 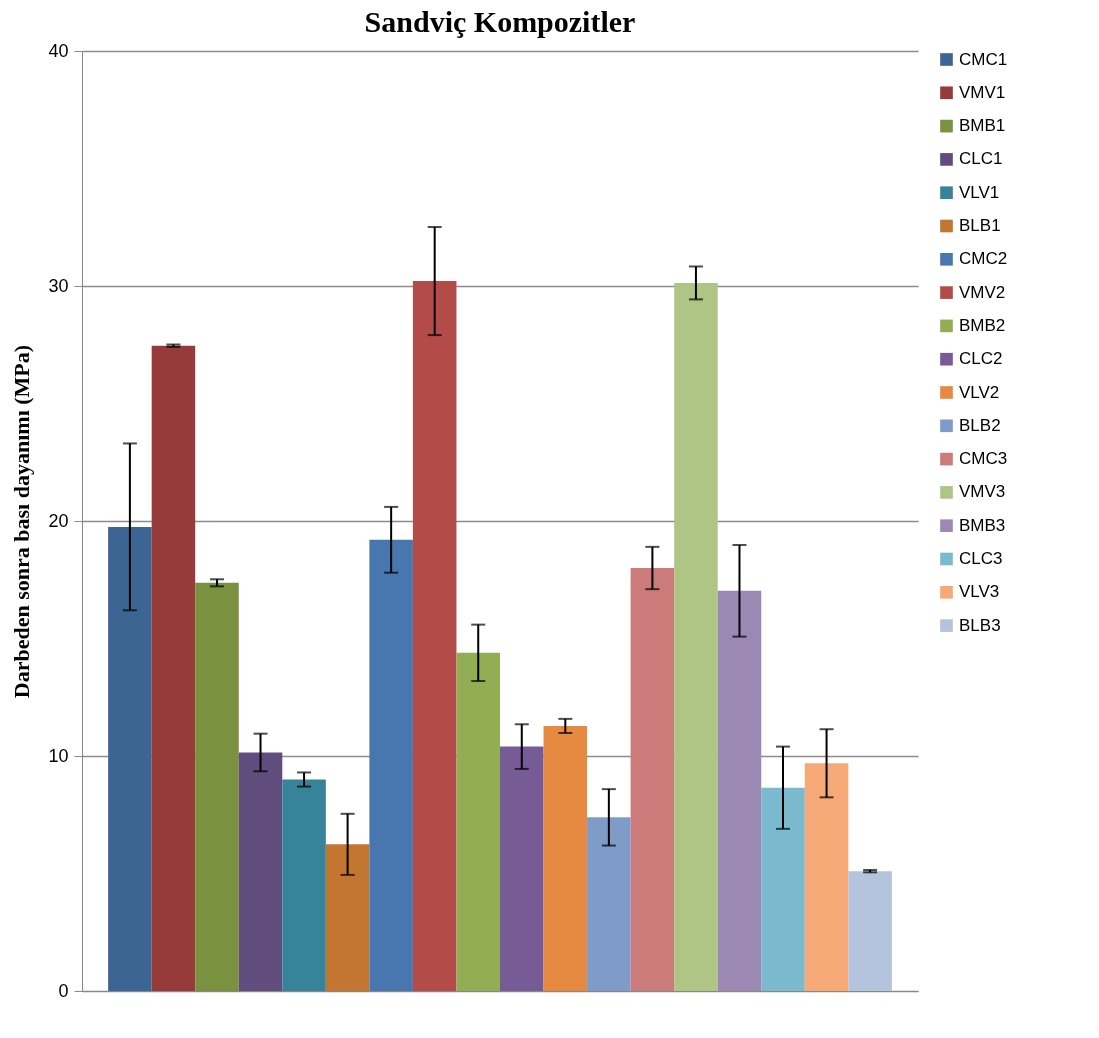 What do you see at coordinates (500, 21) in the screenshot?
I see `chart-title: Sandviç Kompozitler` at bounding box center [500, 21].